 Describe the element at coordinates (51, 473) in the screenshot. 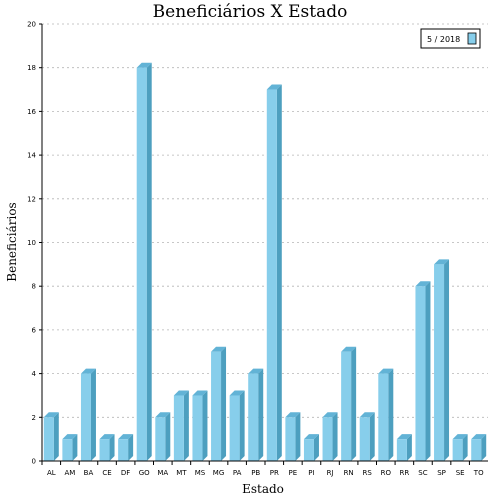

I see `x-tick-label: AL` at that location.